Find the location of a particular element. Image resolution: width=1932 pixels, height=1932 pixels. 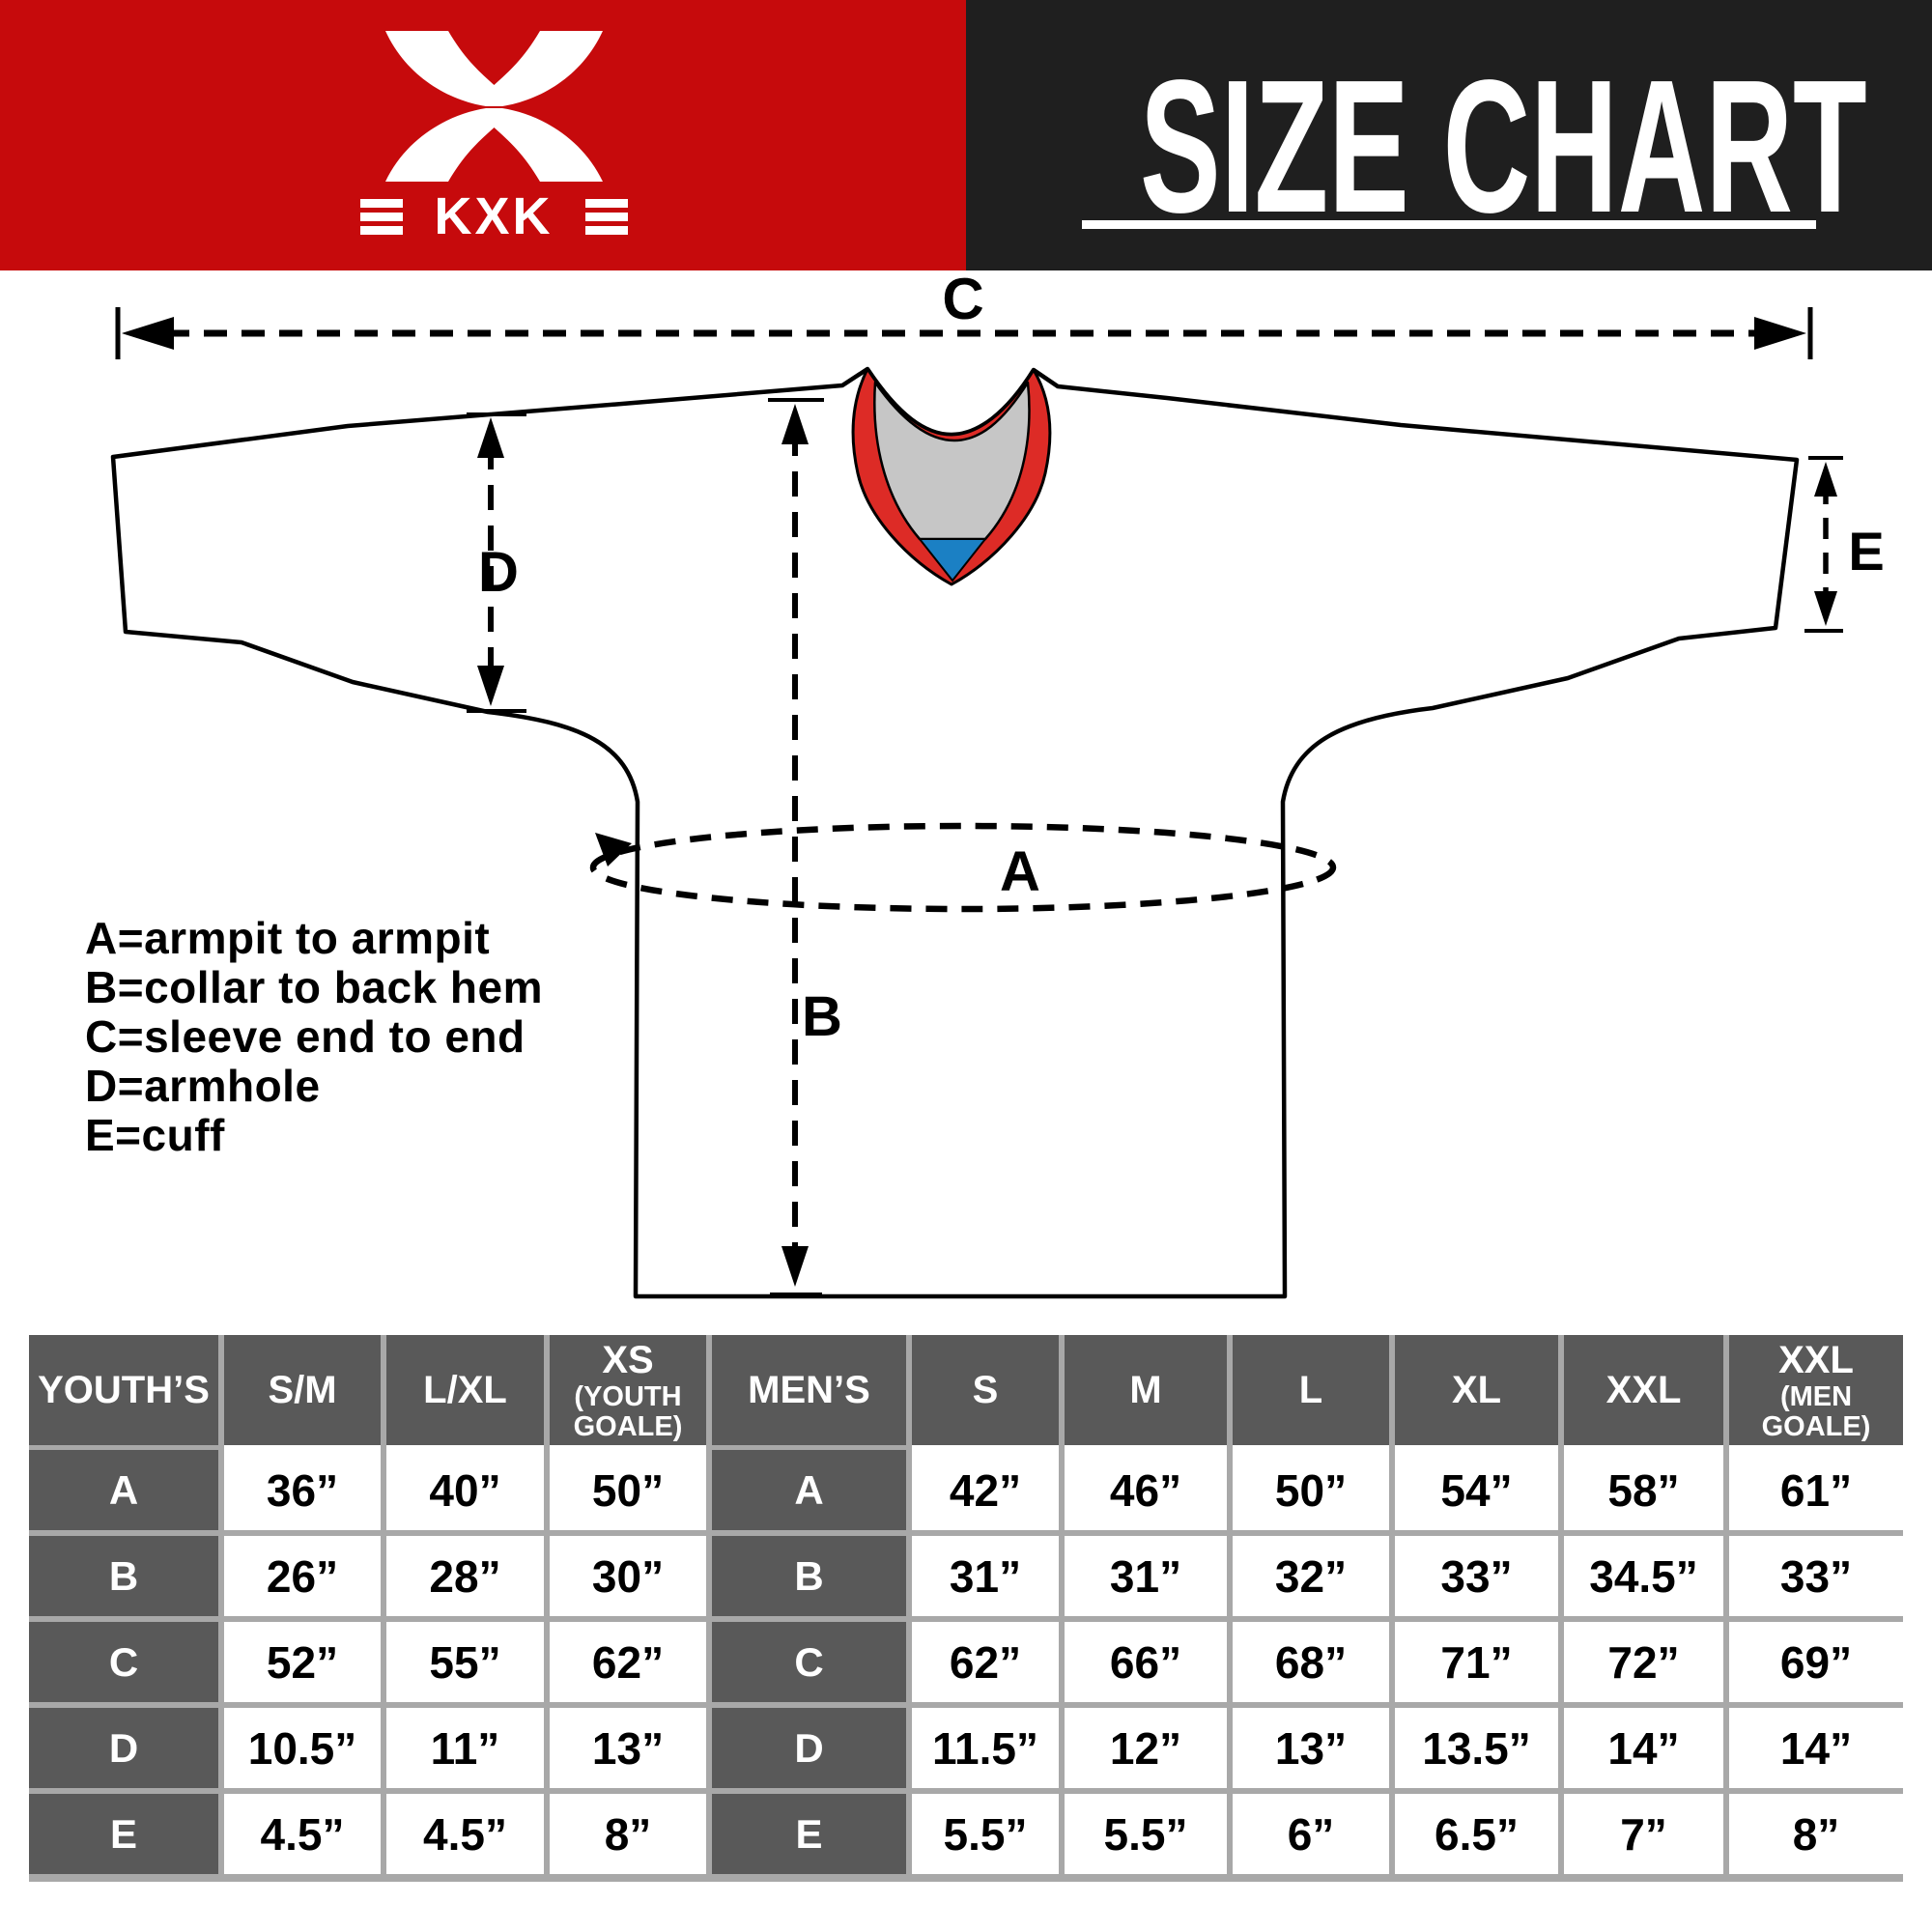

col-header-xs-sub: (YOUTH GOALE) is located at coordinates (628, 1411).